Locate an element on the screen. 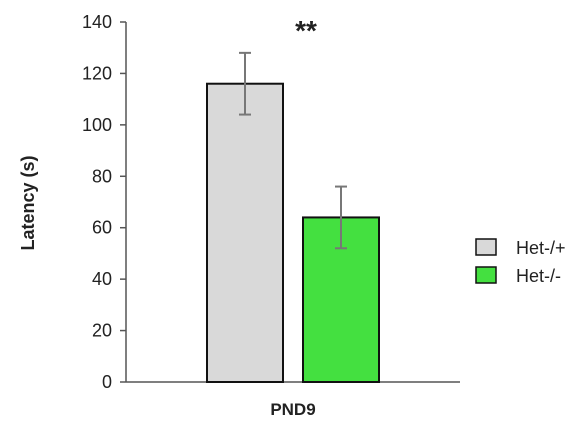 This screenshot has height=423, width=584. legend: Het-/+ Het-/- is located at coordinates (520, 262).